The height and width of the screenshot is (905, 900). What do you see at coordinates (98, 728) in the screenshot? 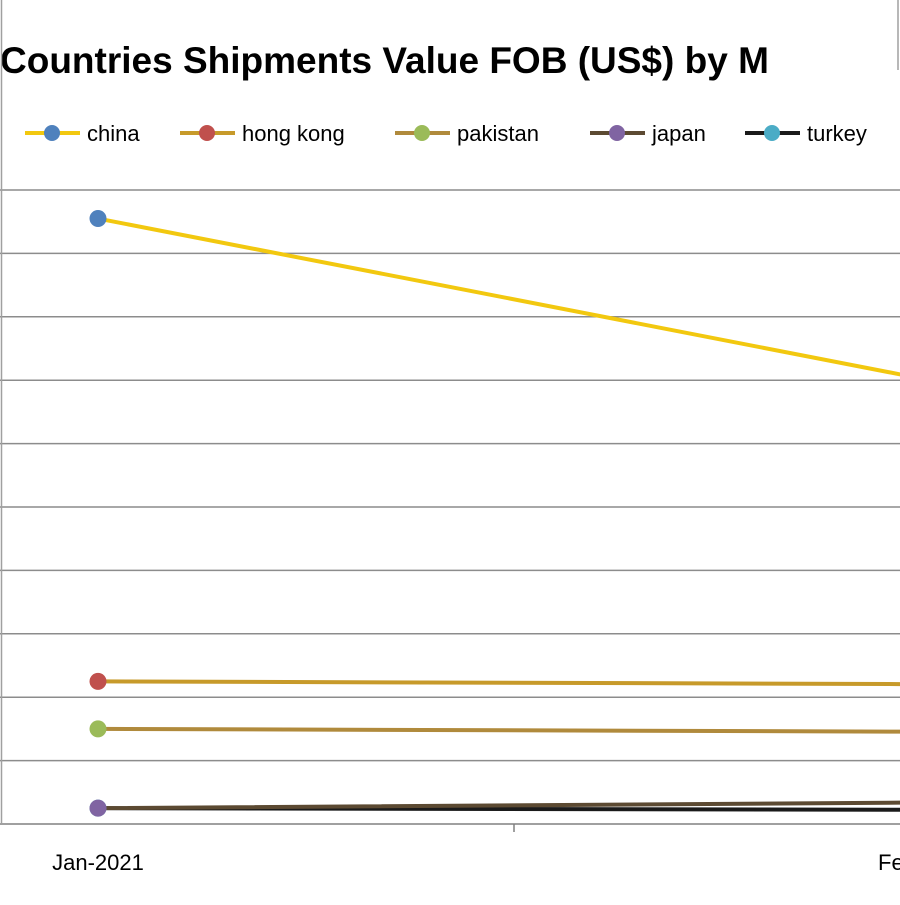
I see `data-point-pakistan` at bounding box center [98, 728].